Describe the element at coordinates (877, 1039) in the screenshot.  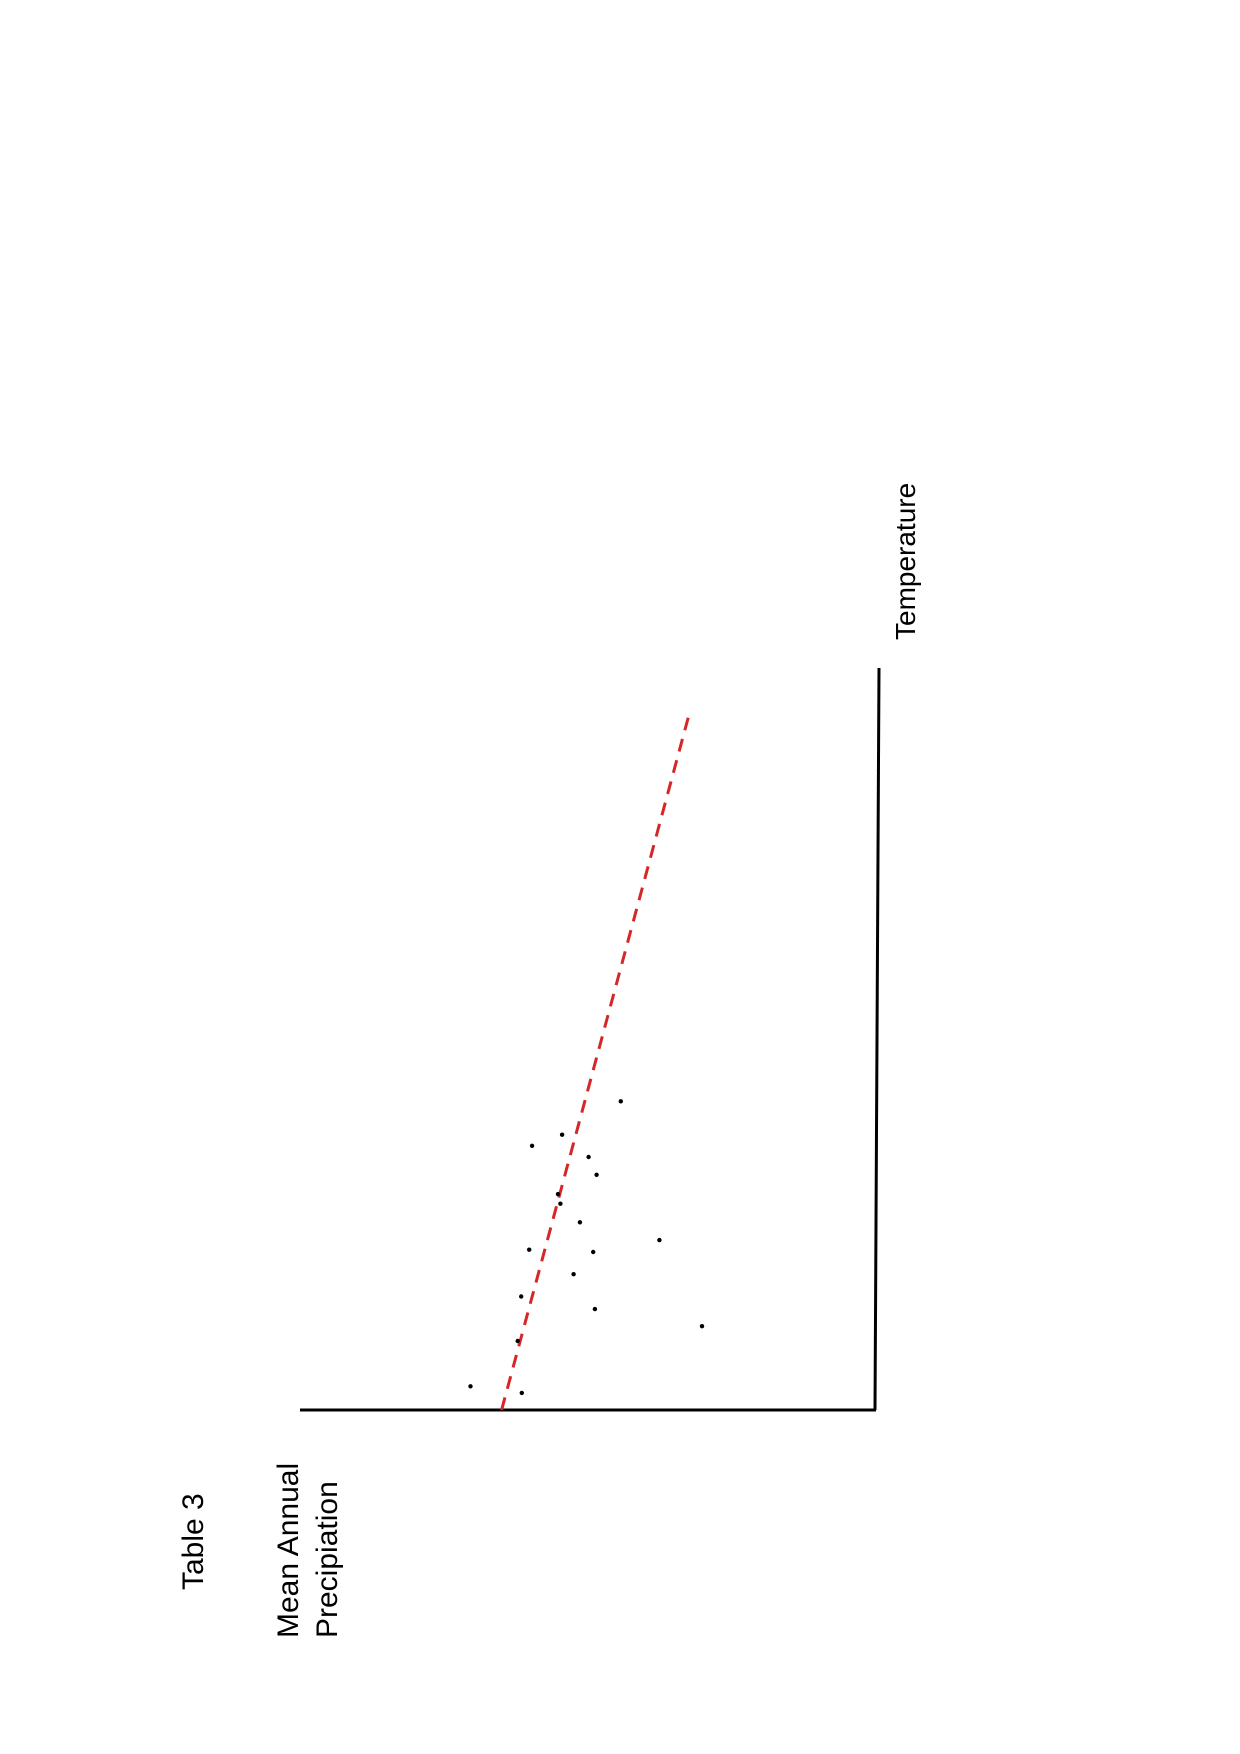
I see `x-axis-line` at that location.